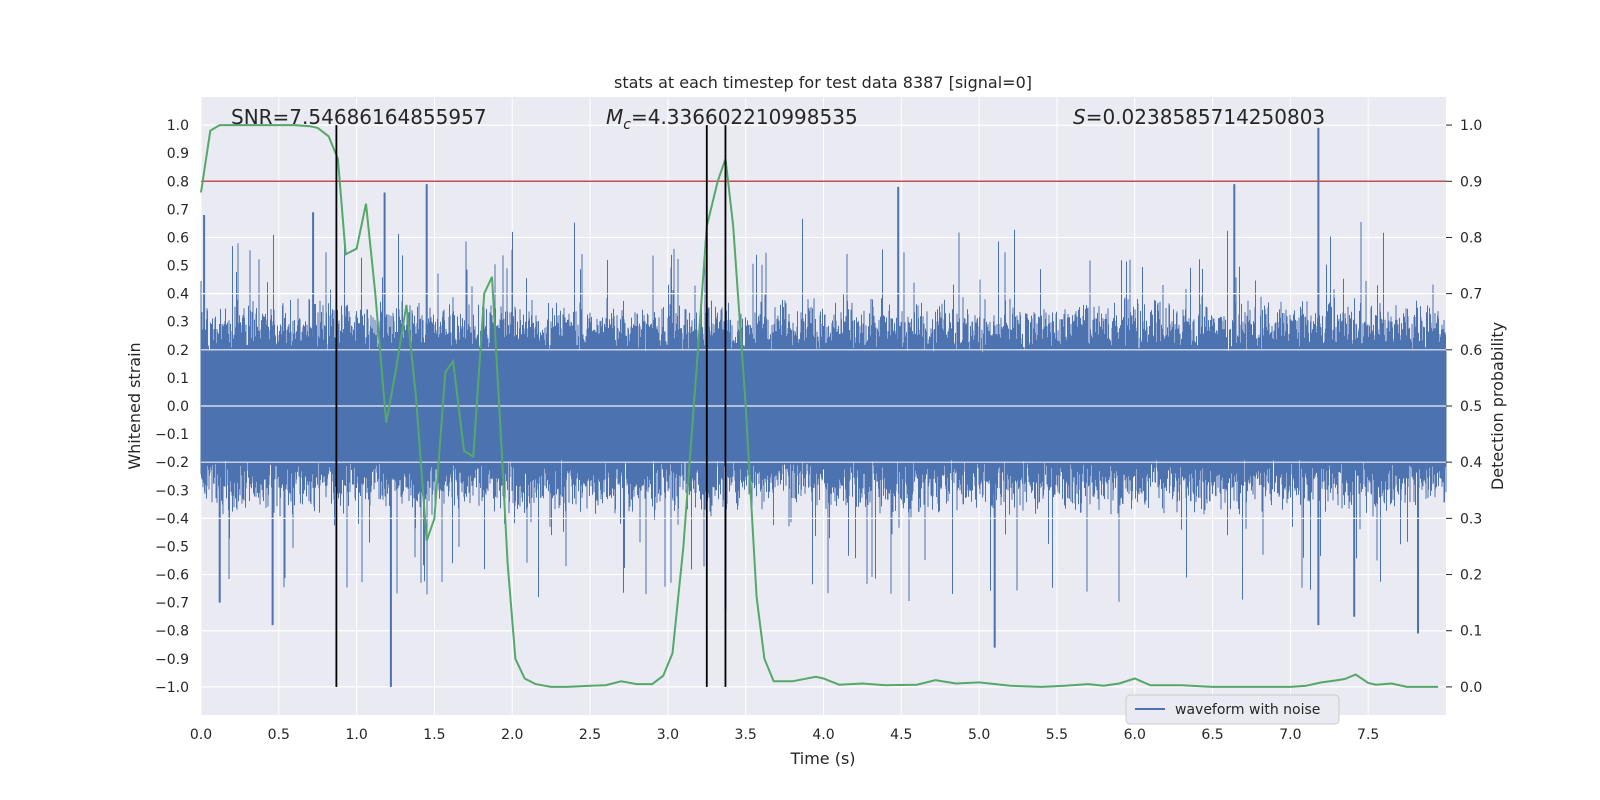 The width and height of the screenshot is (1600, 800). Describe the element at coordinates (178, 238) in the screenshot. I see `y-left-tick-label: 0.6` at that location.